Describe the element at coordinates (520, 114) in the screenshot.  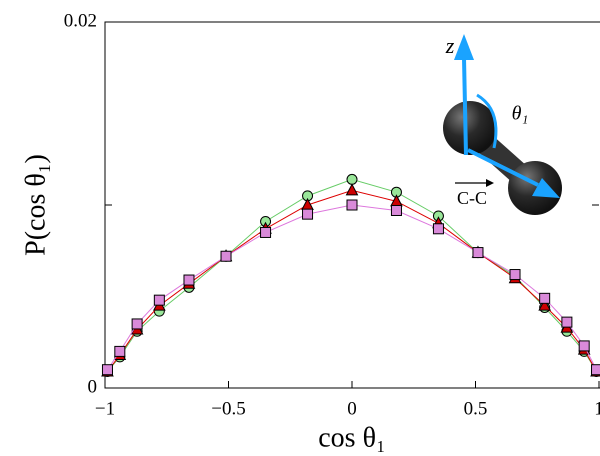
I see `annotation: θ₁` at that location.